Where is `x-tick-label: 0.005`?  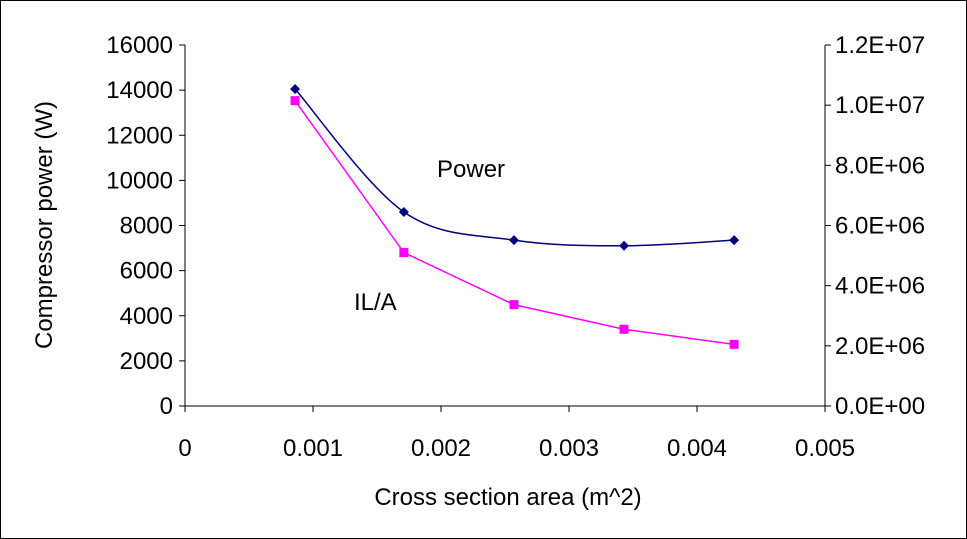 x-tick-label: 0.005 is located at coordinates (825, 448).